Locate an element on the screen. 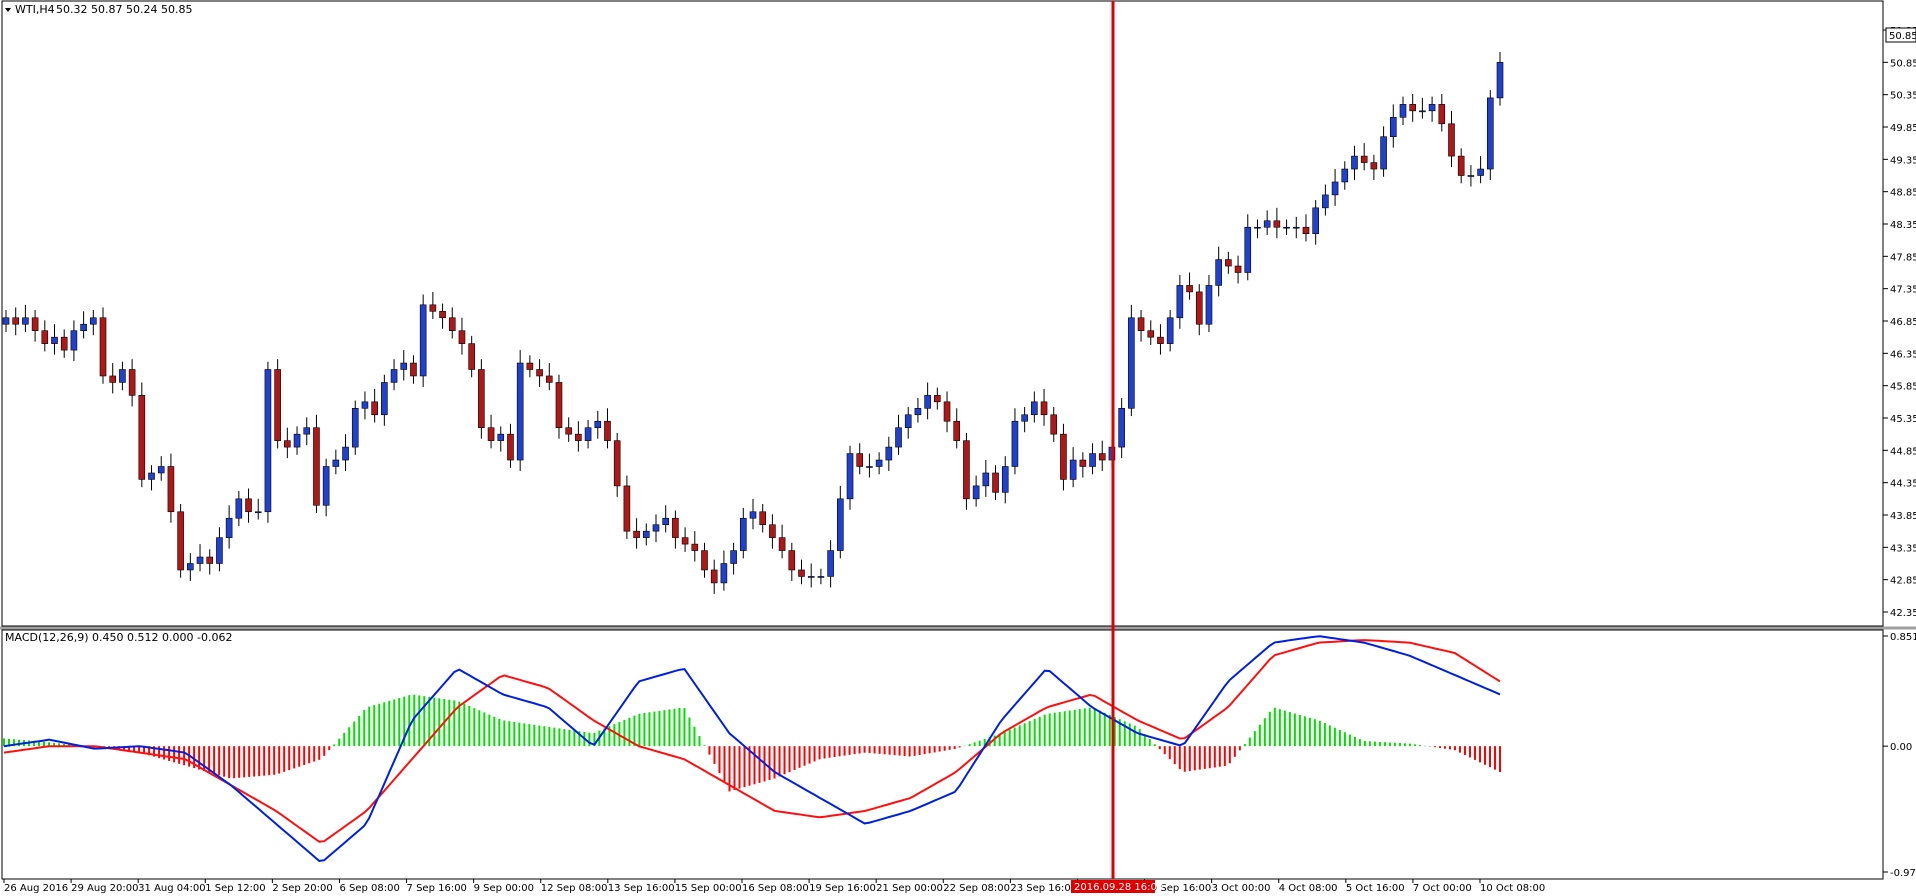 The height and width of the screenshot is (896, 1916). time-tick-label: 3 Oct 00:00 is located at coordinates (1241, 888).